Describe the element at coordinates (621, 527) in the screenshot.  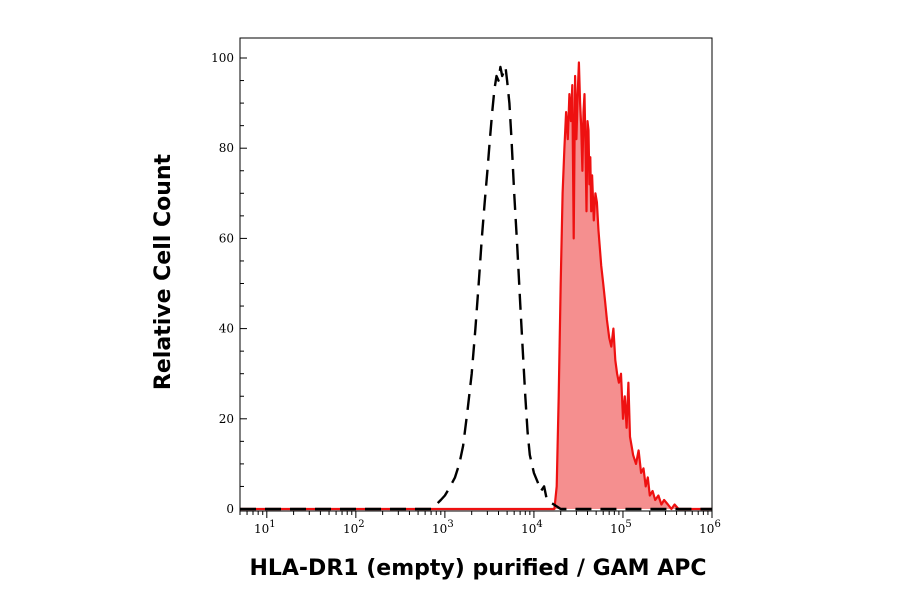
I see `x-tick-label: 10⁵` at that location.